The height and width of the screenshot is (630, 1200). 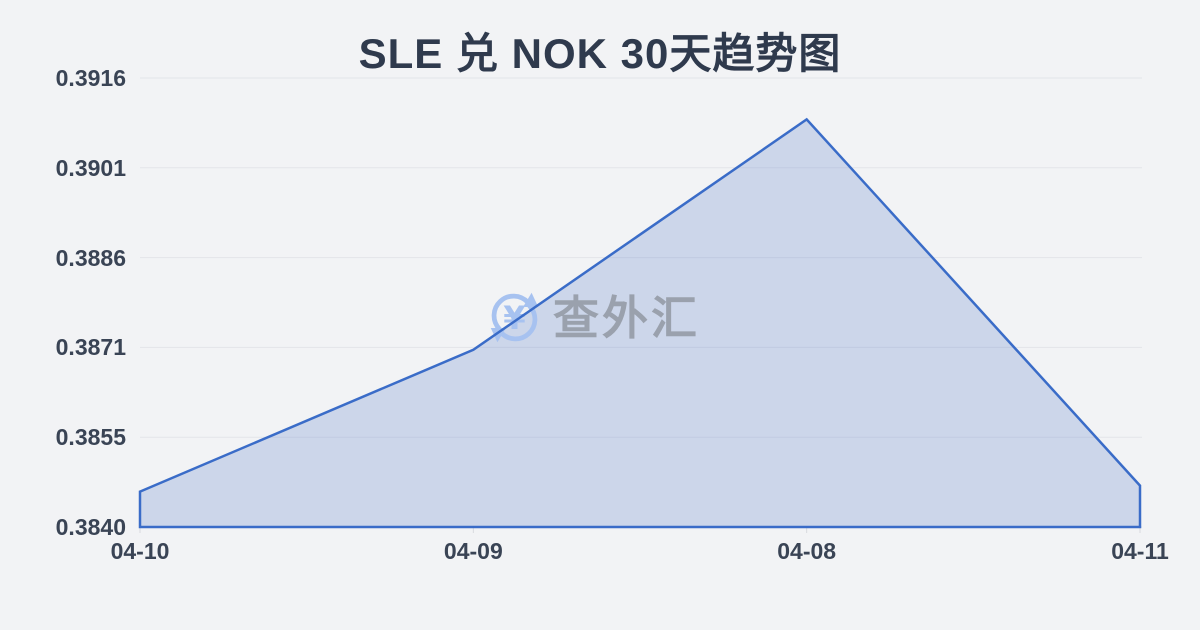 I want to click on y-axis-label: 0.3916, so click(x=90, y=78).